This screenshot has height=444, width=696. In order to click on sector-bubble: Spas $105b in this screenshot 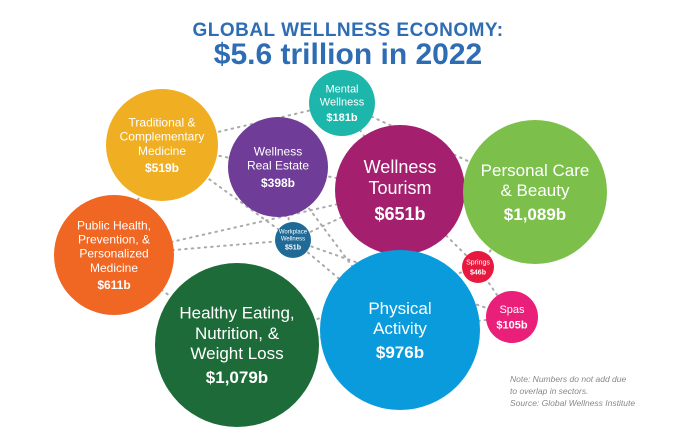, I will do `click(512, 317)`.